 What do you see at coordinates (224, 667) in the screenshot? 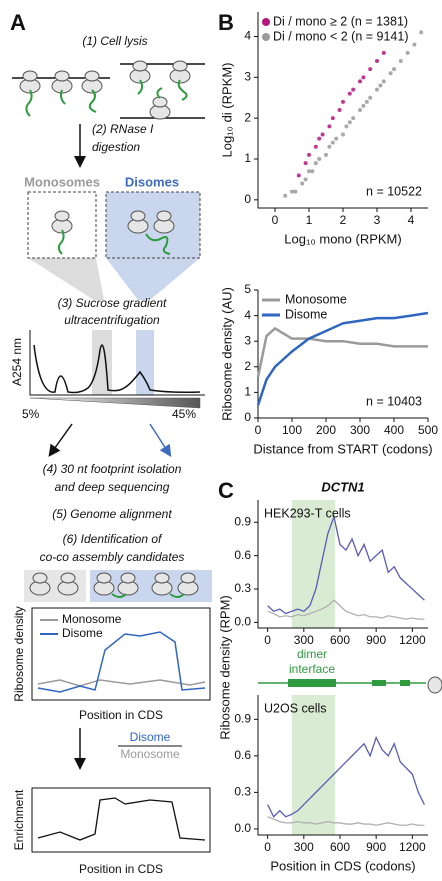
I see `y-axis-label: Ribosome density (RPM)` at bounding box center [224, 667].